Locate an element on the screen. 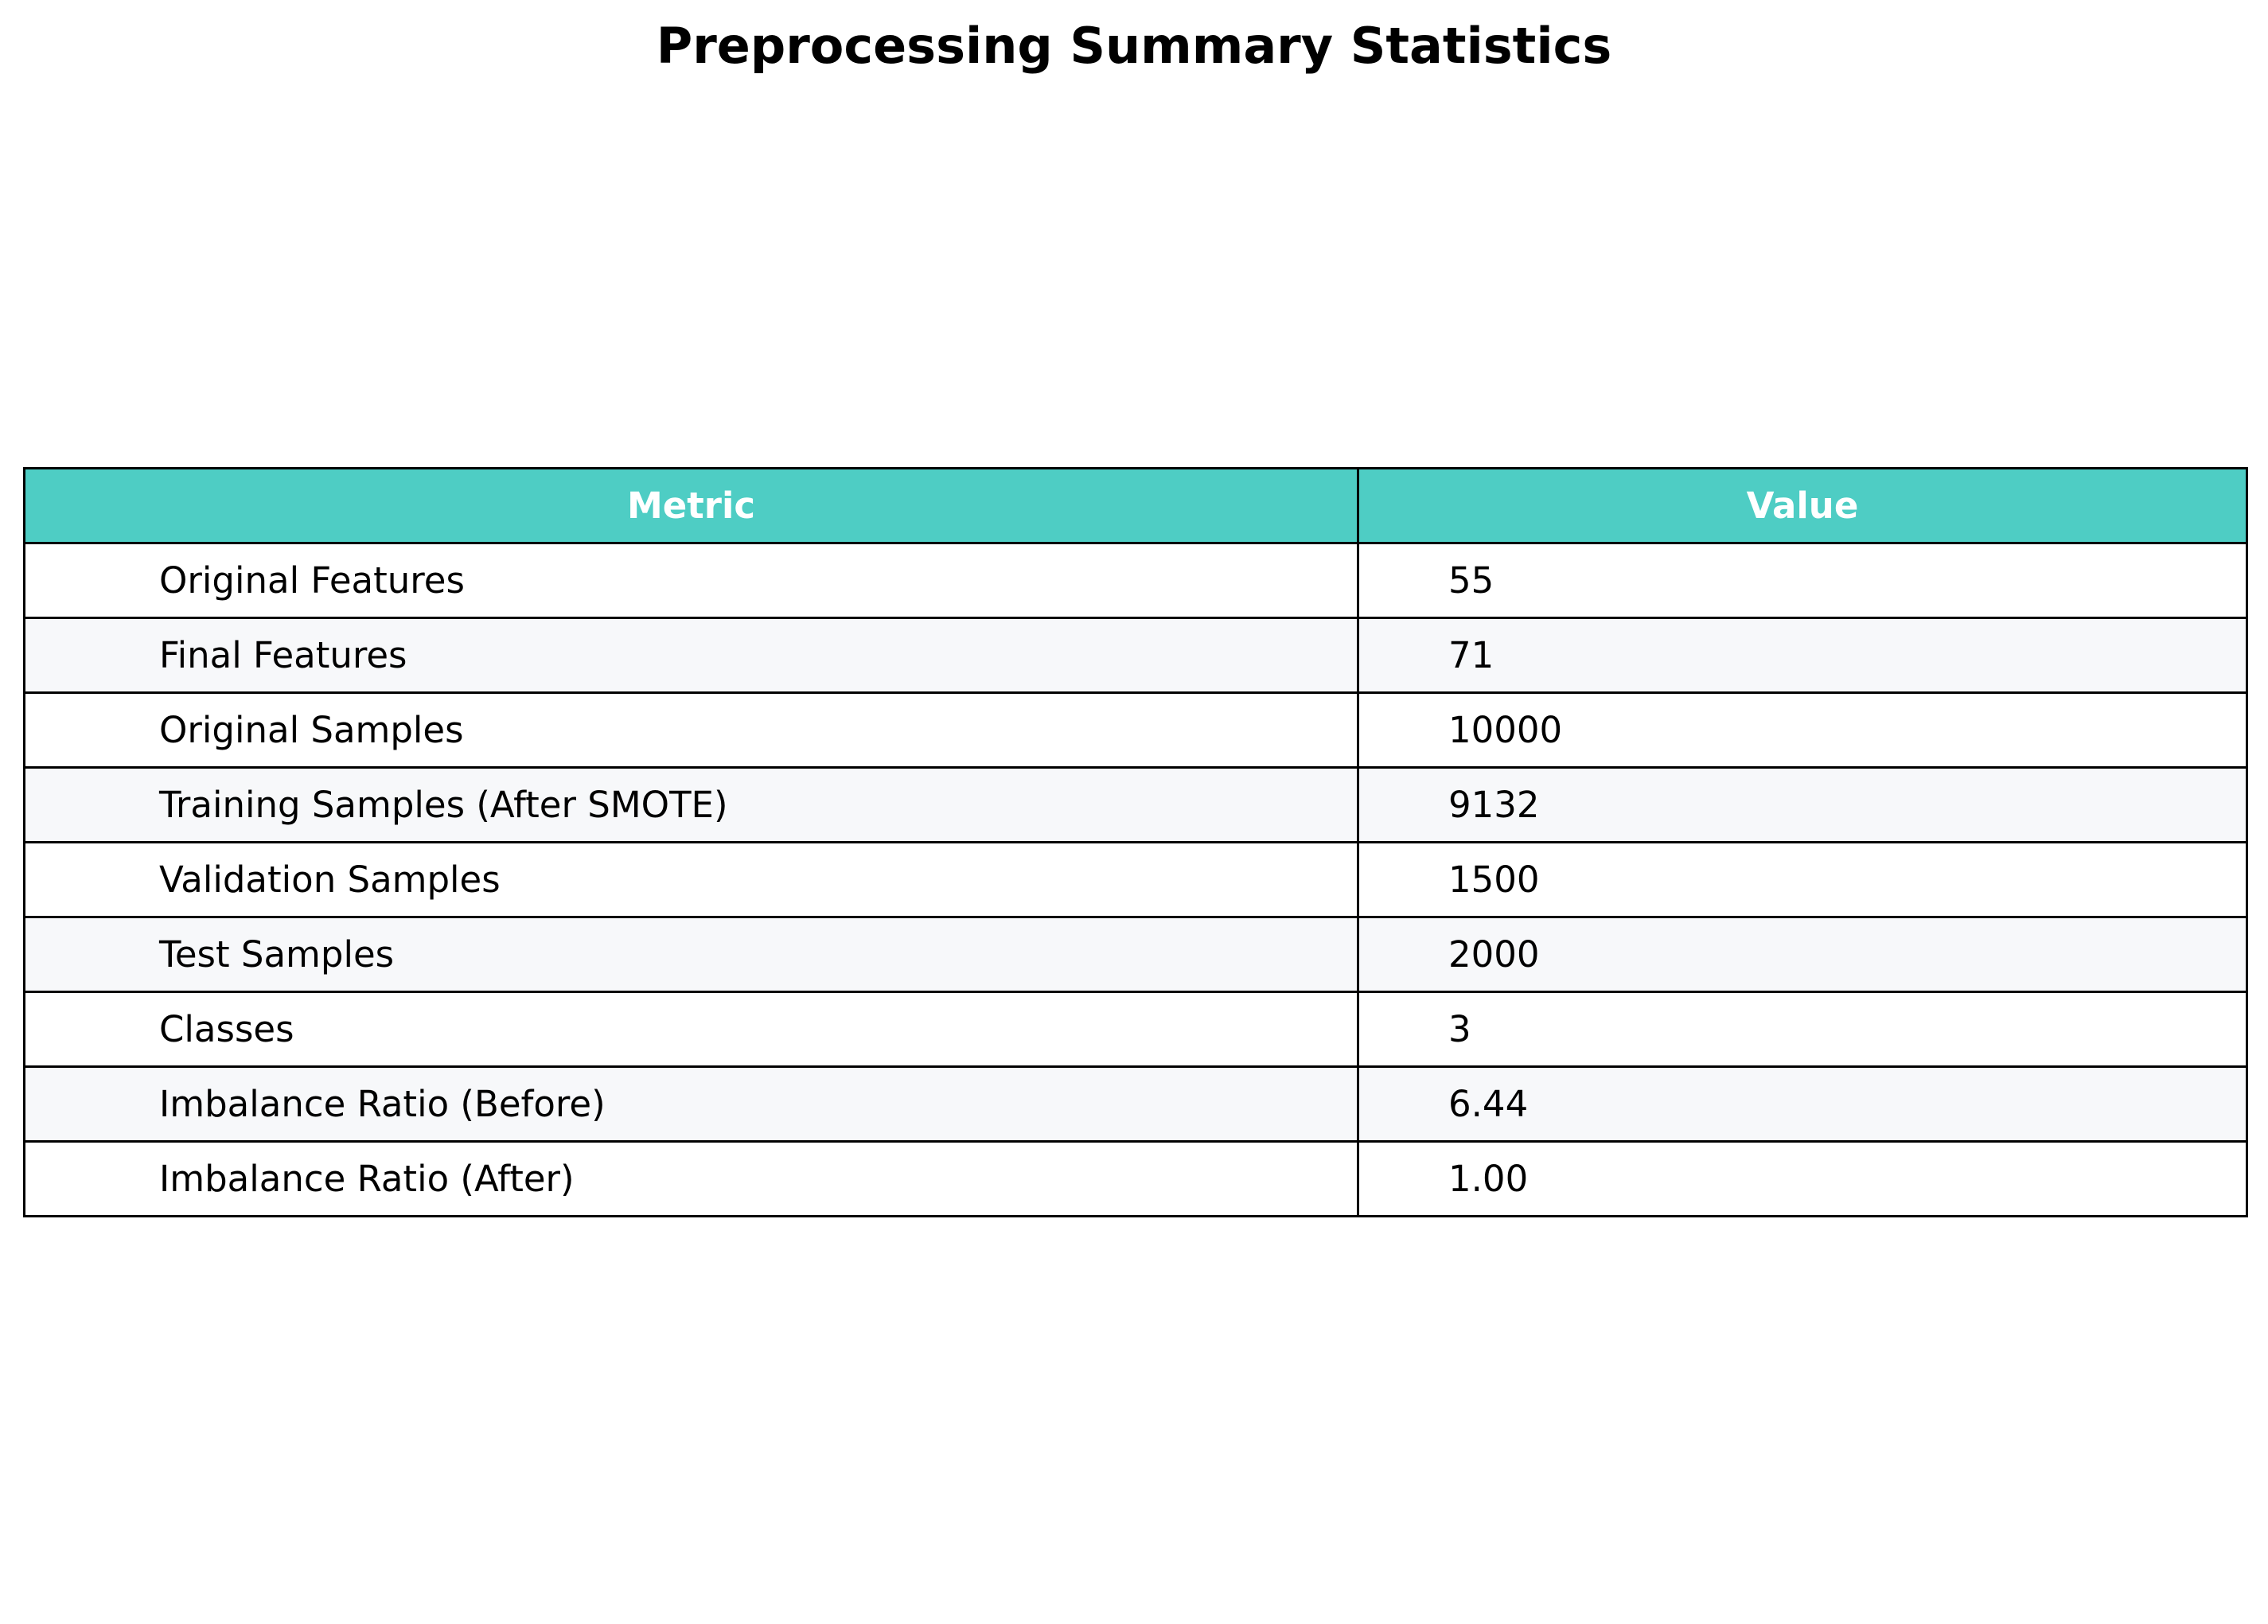  metric-cell: Imbalance Ratio (Before) is located at coordinates (691, 1104).